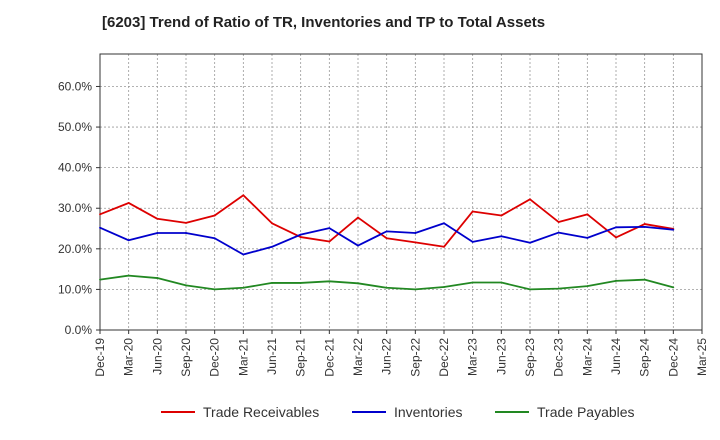  What do you see at coordinates (616, 356) in the screenshot?
I see `x-tick-label: Jun-24` at bounding box center [616, 356].